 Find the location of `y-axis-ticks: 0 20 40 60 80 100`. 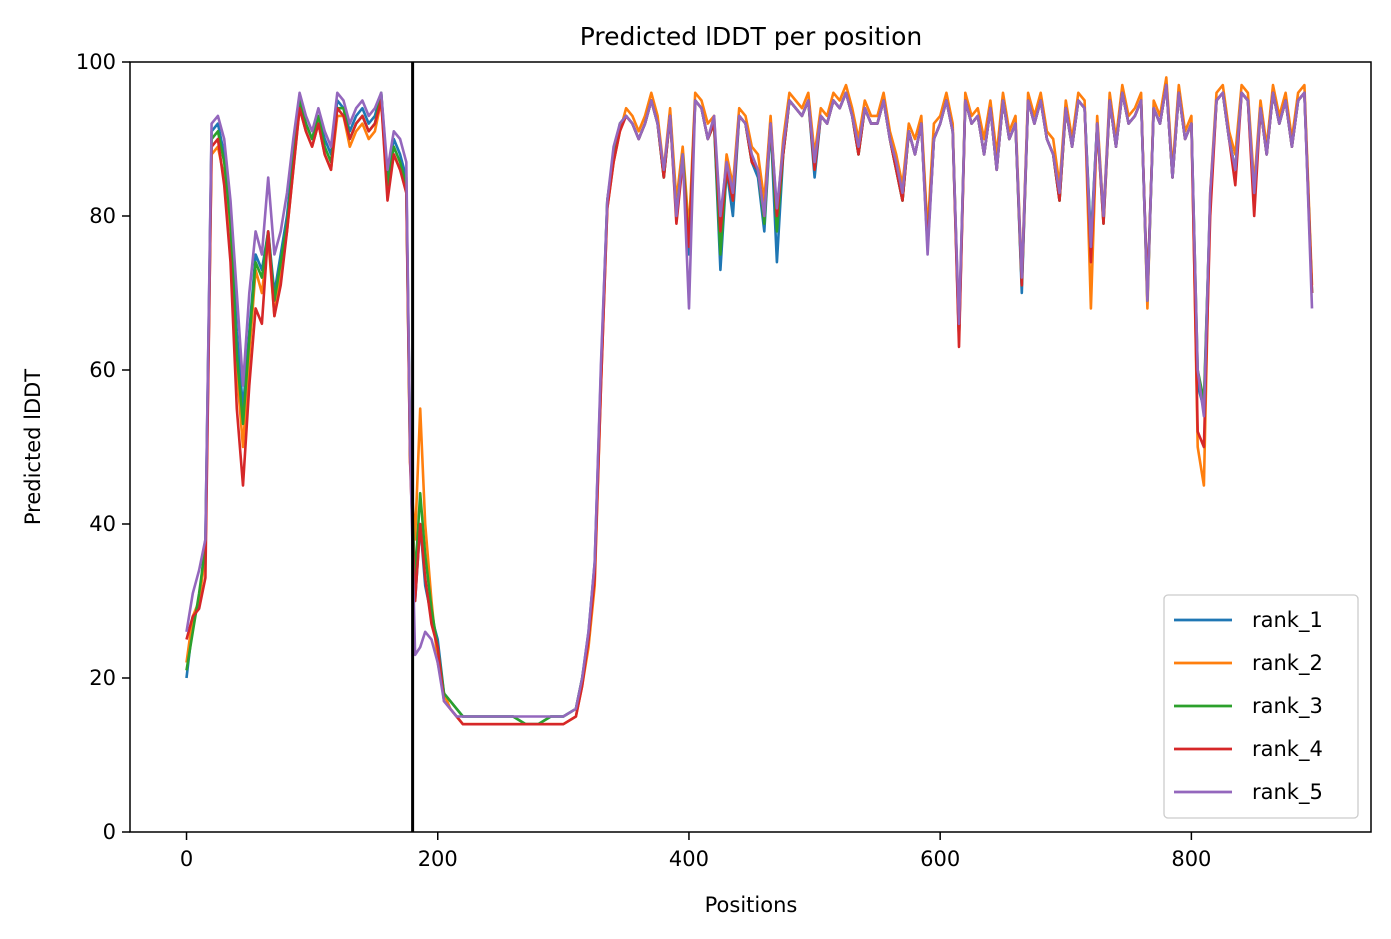

y-axis-ticks: 0 20 40 60 80 100 is located at coordinates (103, 447).